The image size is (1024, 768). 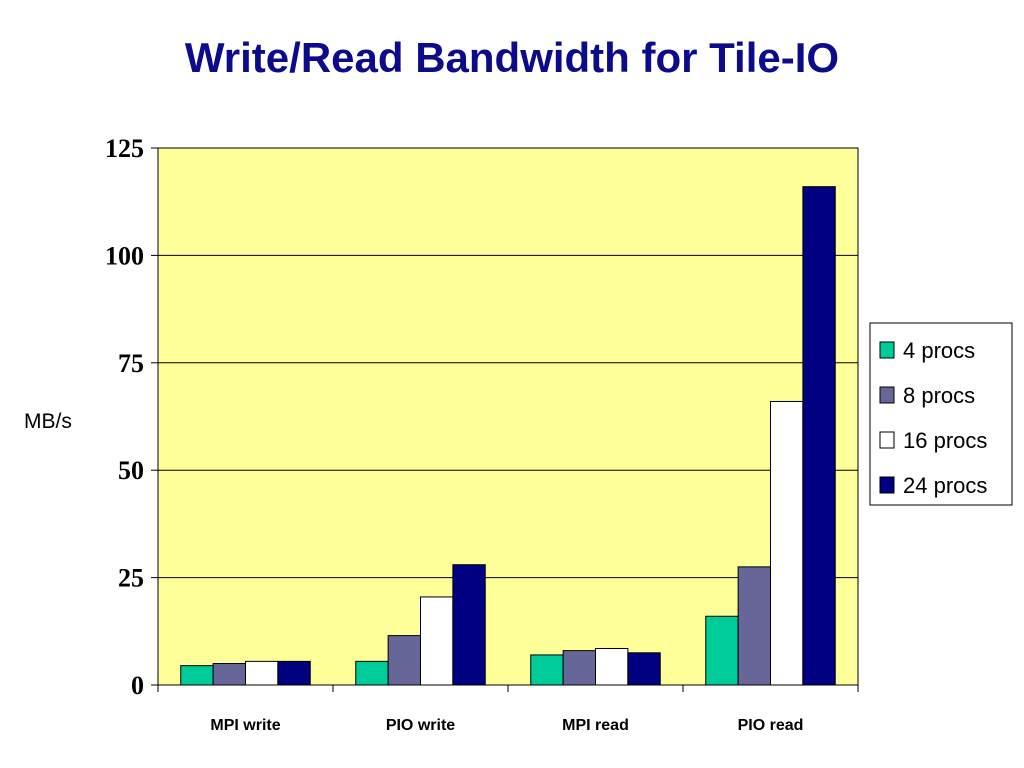 I want to click on bar-16-procs-pio-write, so click(x=437, y=641).